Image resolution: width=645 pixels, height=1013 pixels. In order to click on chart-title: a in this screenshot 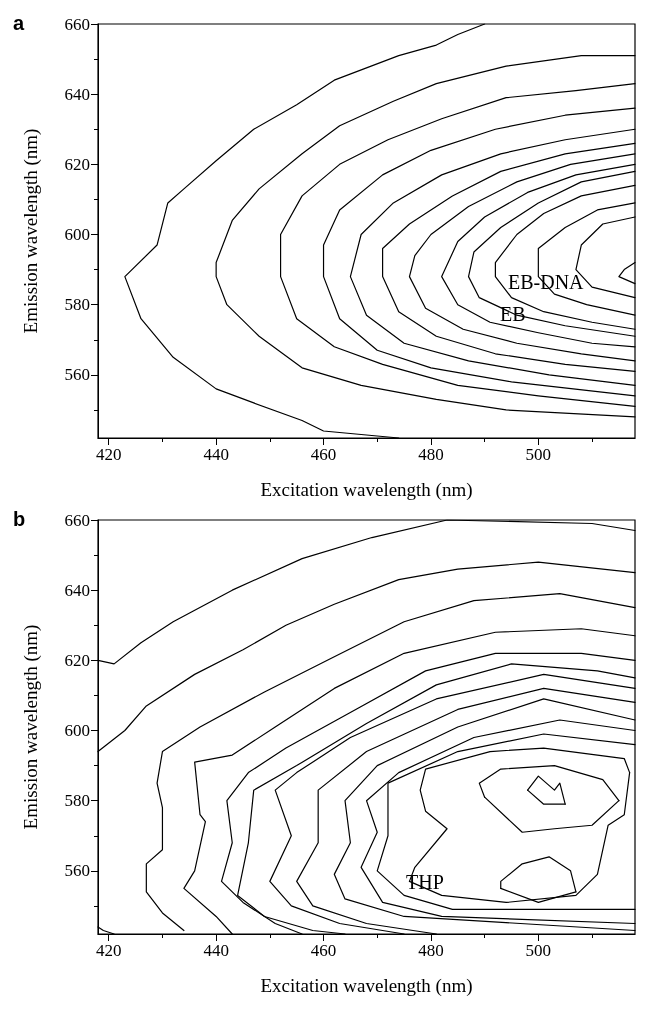, I will do `click(19, 23)`.